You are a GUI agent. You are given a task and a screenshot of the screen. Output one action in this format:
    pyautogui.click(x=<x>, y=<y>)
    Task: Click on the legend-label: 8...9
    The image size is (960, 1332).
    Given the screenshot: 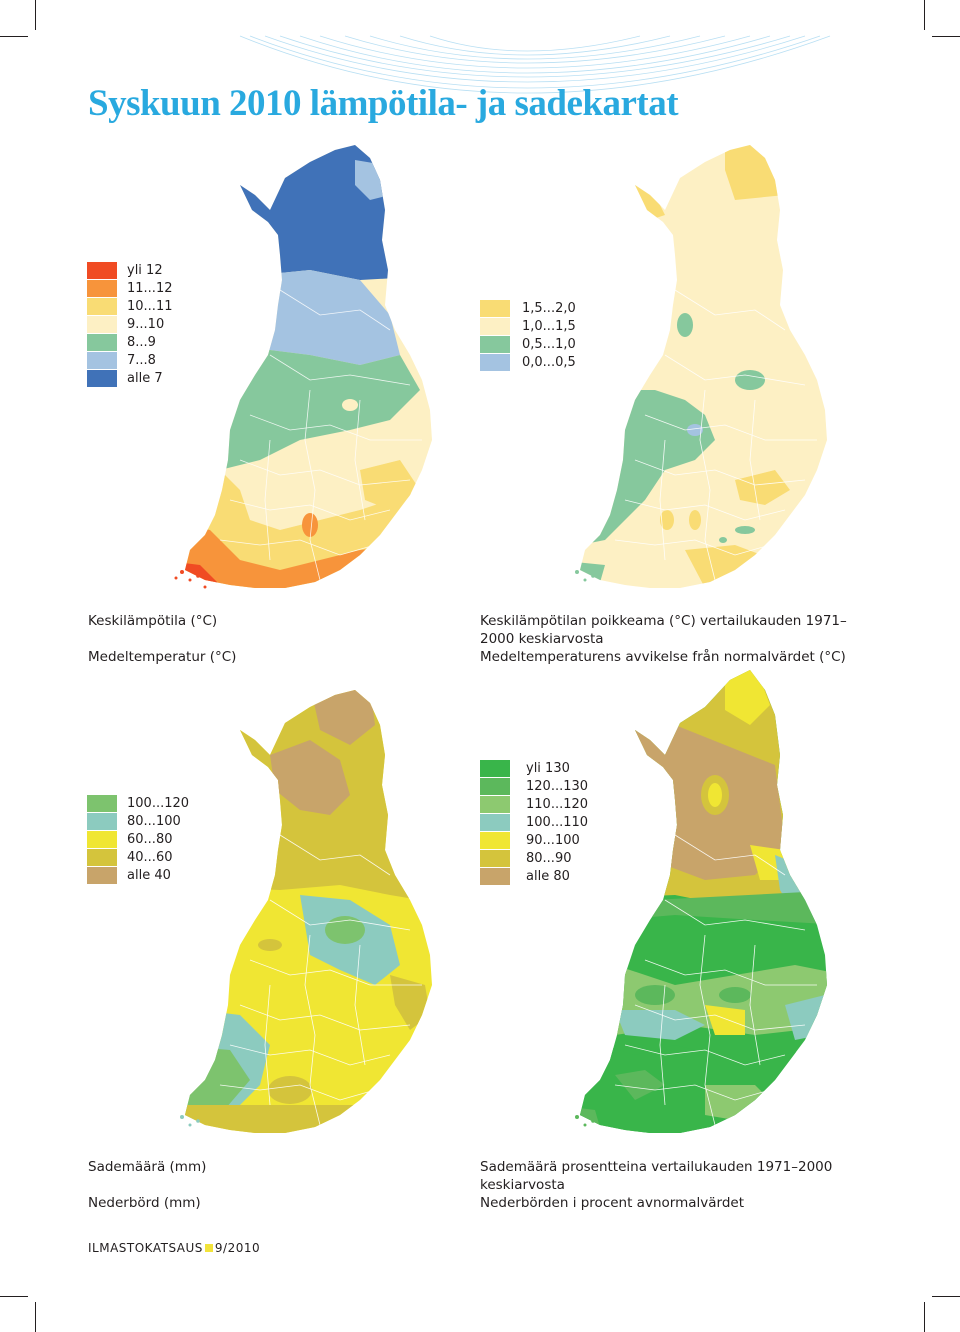 What is the action you would take?
    pyautogui.click(x=141, y=342)
    